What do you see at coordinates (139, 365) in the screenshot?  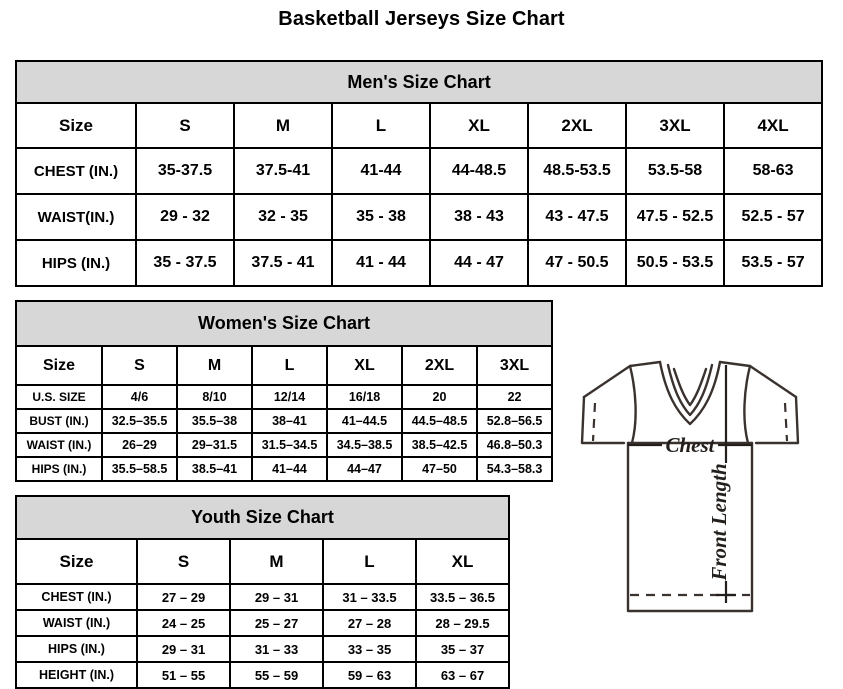 I see `womens-col-header-s: S` at bounding box center [139, 365].